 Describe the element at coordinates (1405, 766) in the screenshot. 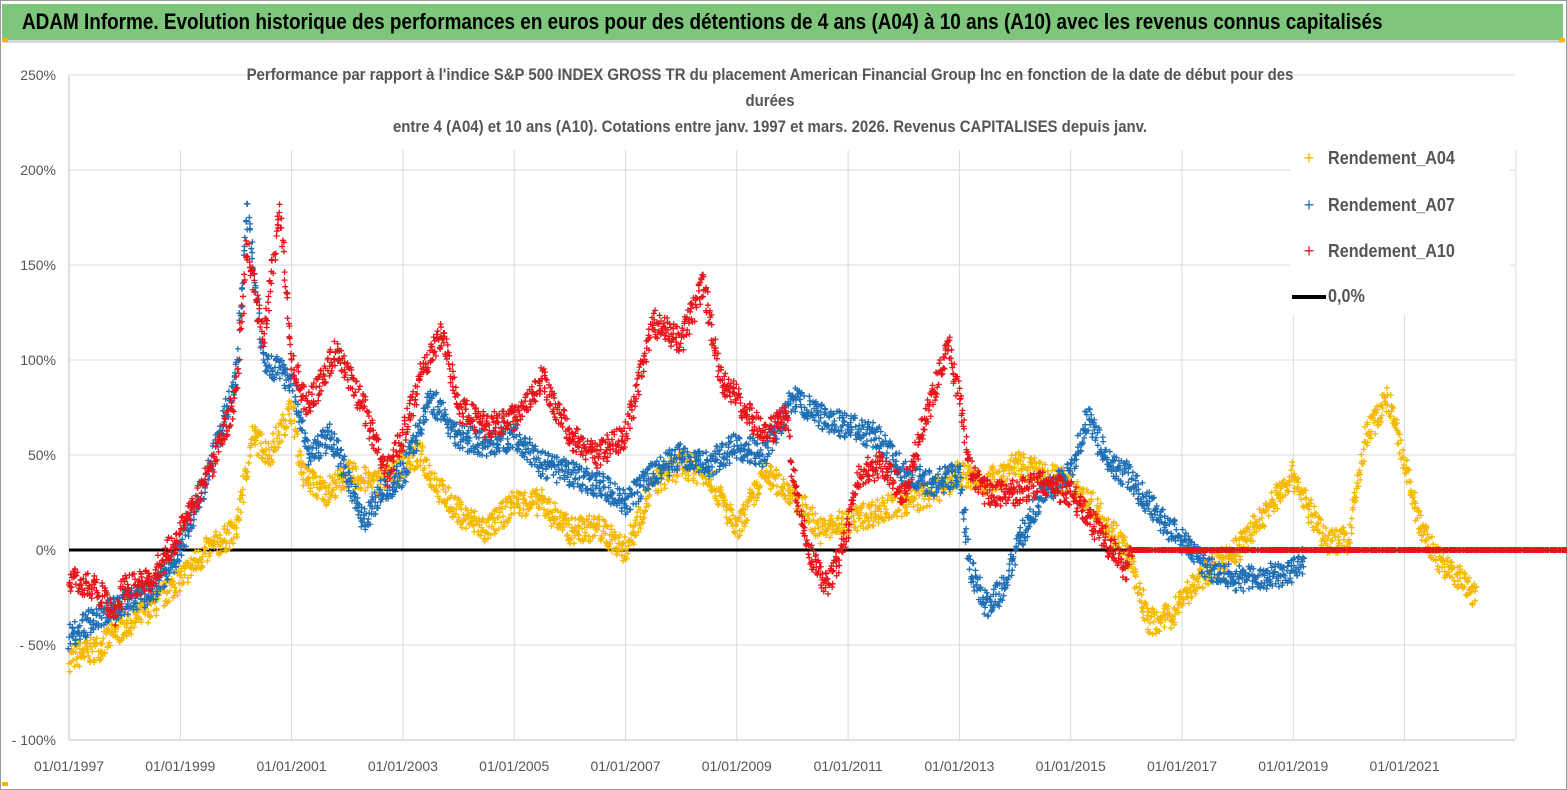

I see `x-tick-label: 01/01/2021` at that location.